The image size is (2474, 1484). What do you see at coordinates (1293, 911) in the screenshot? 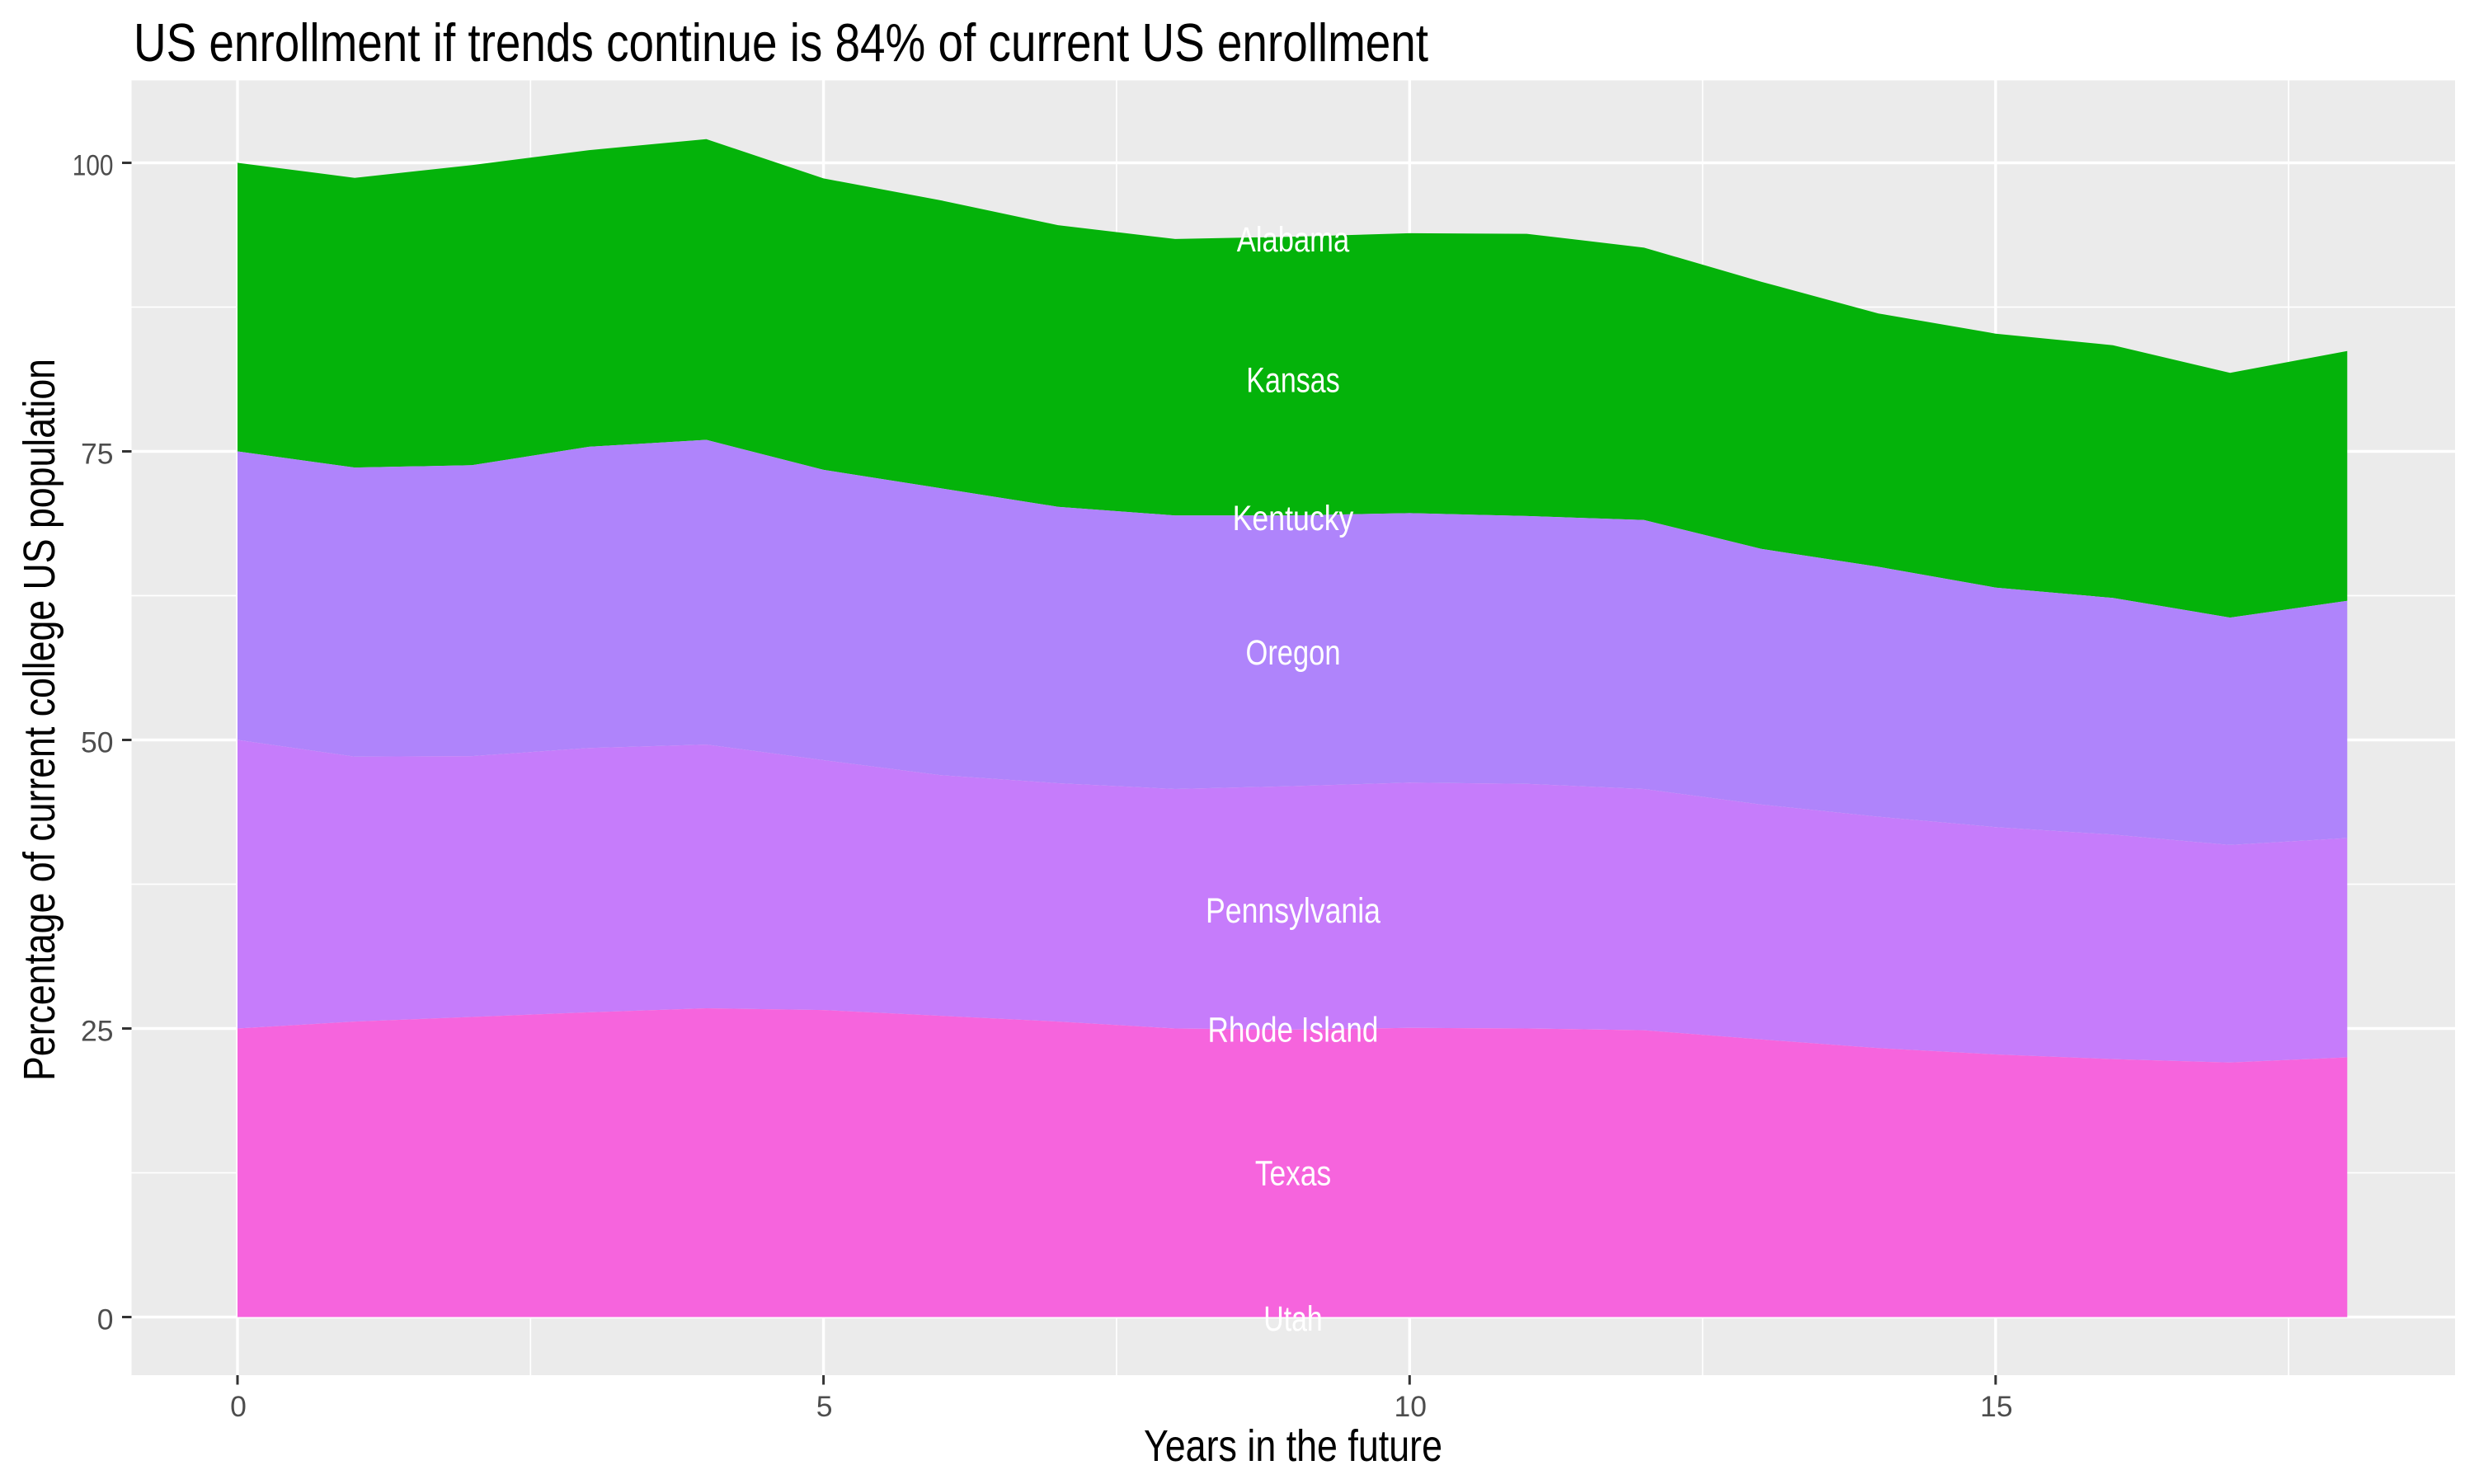
I see `svg-text: Pennsylvania` at bounding box center [1293, 911].